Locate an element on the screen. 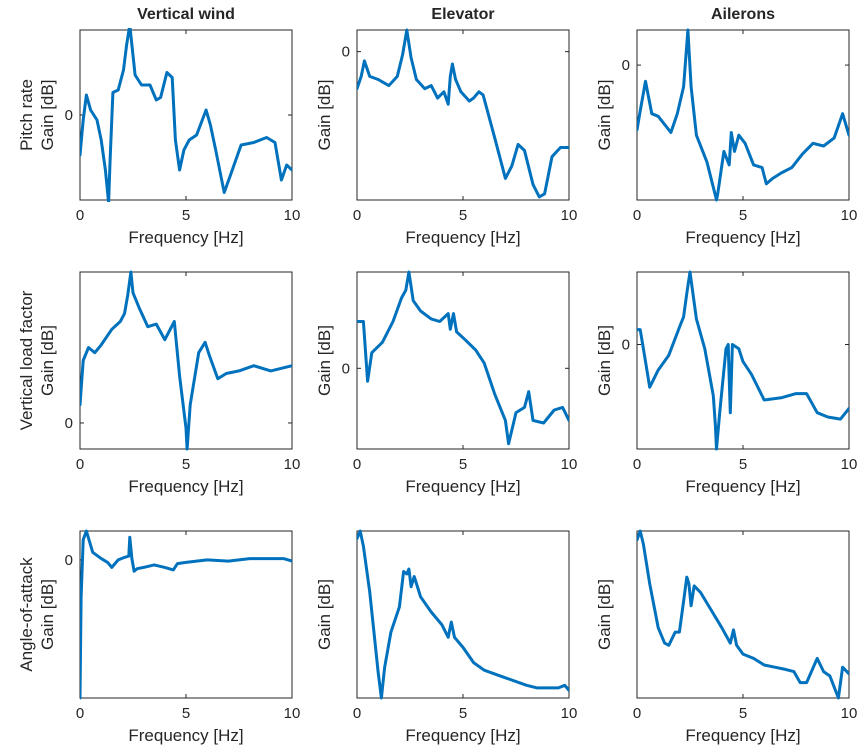 The height and width of the screenshot is (756, 860). subplot-title: Elevator is located at coordinates (462, 14).